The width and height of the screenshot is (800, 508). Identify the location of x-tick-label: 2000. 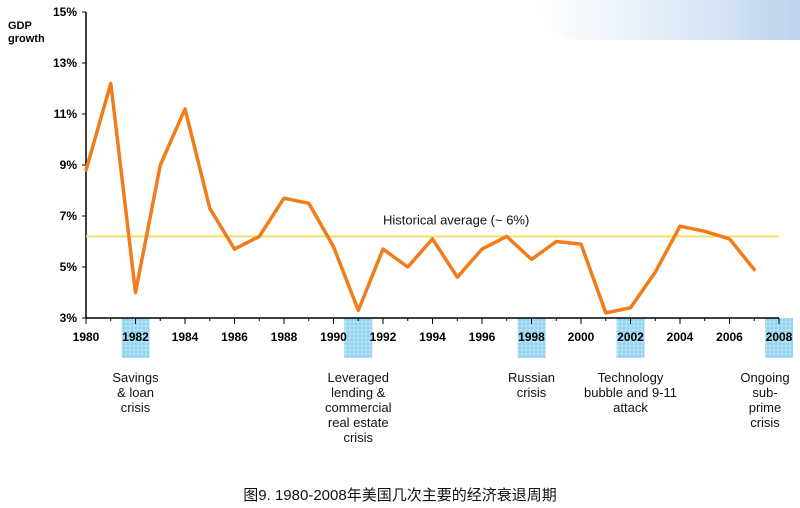
(581, 337).